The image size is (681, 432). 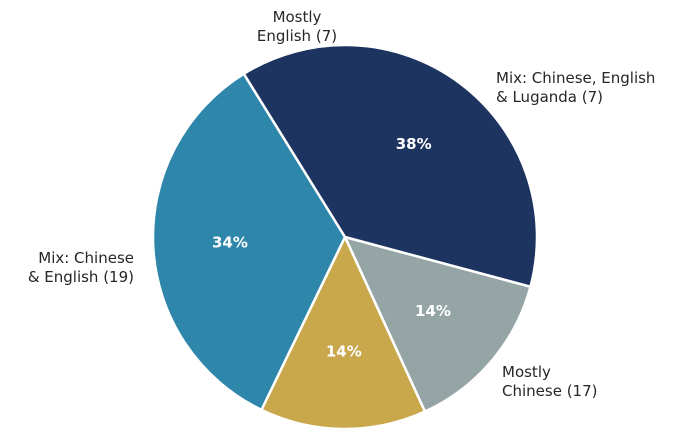 What do you see at coordinates (86, 258) in the screenshot?
I see `slice-category-label-line: Mix: Chinese` at bounding box center [86, 258].